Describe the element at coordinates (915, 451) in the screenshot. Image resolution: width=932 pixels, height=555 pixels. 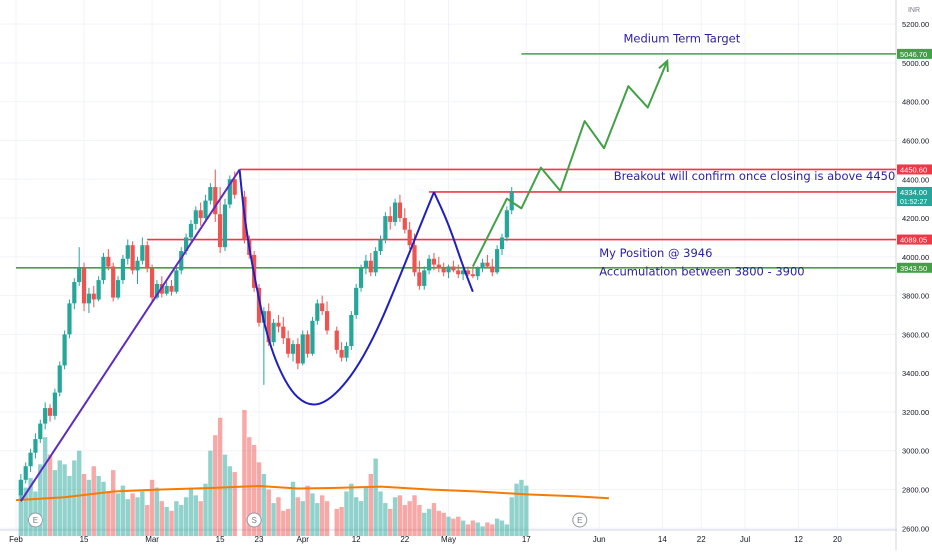
I see `y-tick-label: 3000.00` at that location.